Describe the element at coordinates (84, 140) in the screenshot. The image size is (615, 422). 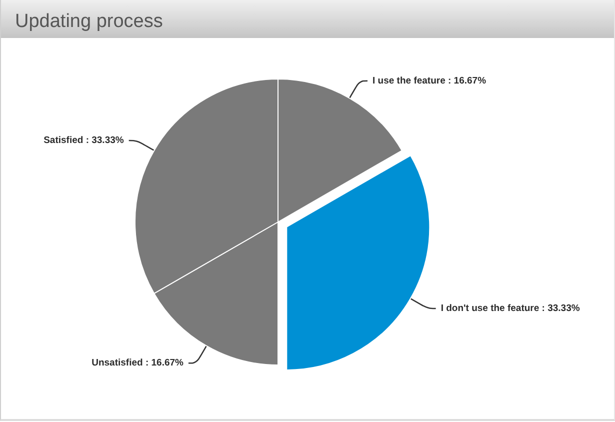
I see `slice-label: Satisfied : 33.33%` at that location.